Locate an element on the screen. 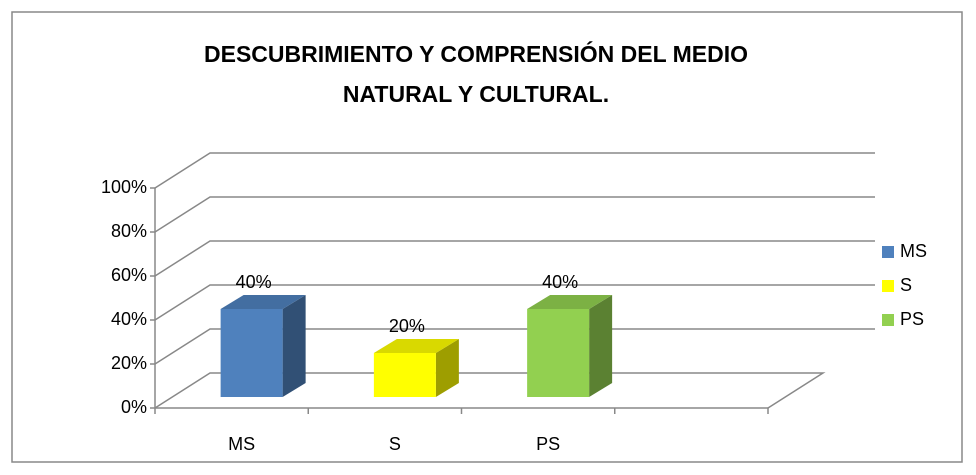 The height and width of the screenshot is (475, 976). chart-title: NATURAL Y CULTURAL. is located at coordinates (476, 94).